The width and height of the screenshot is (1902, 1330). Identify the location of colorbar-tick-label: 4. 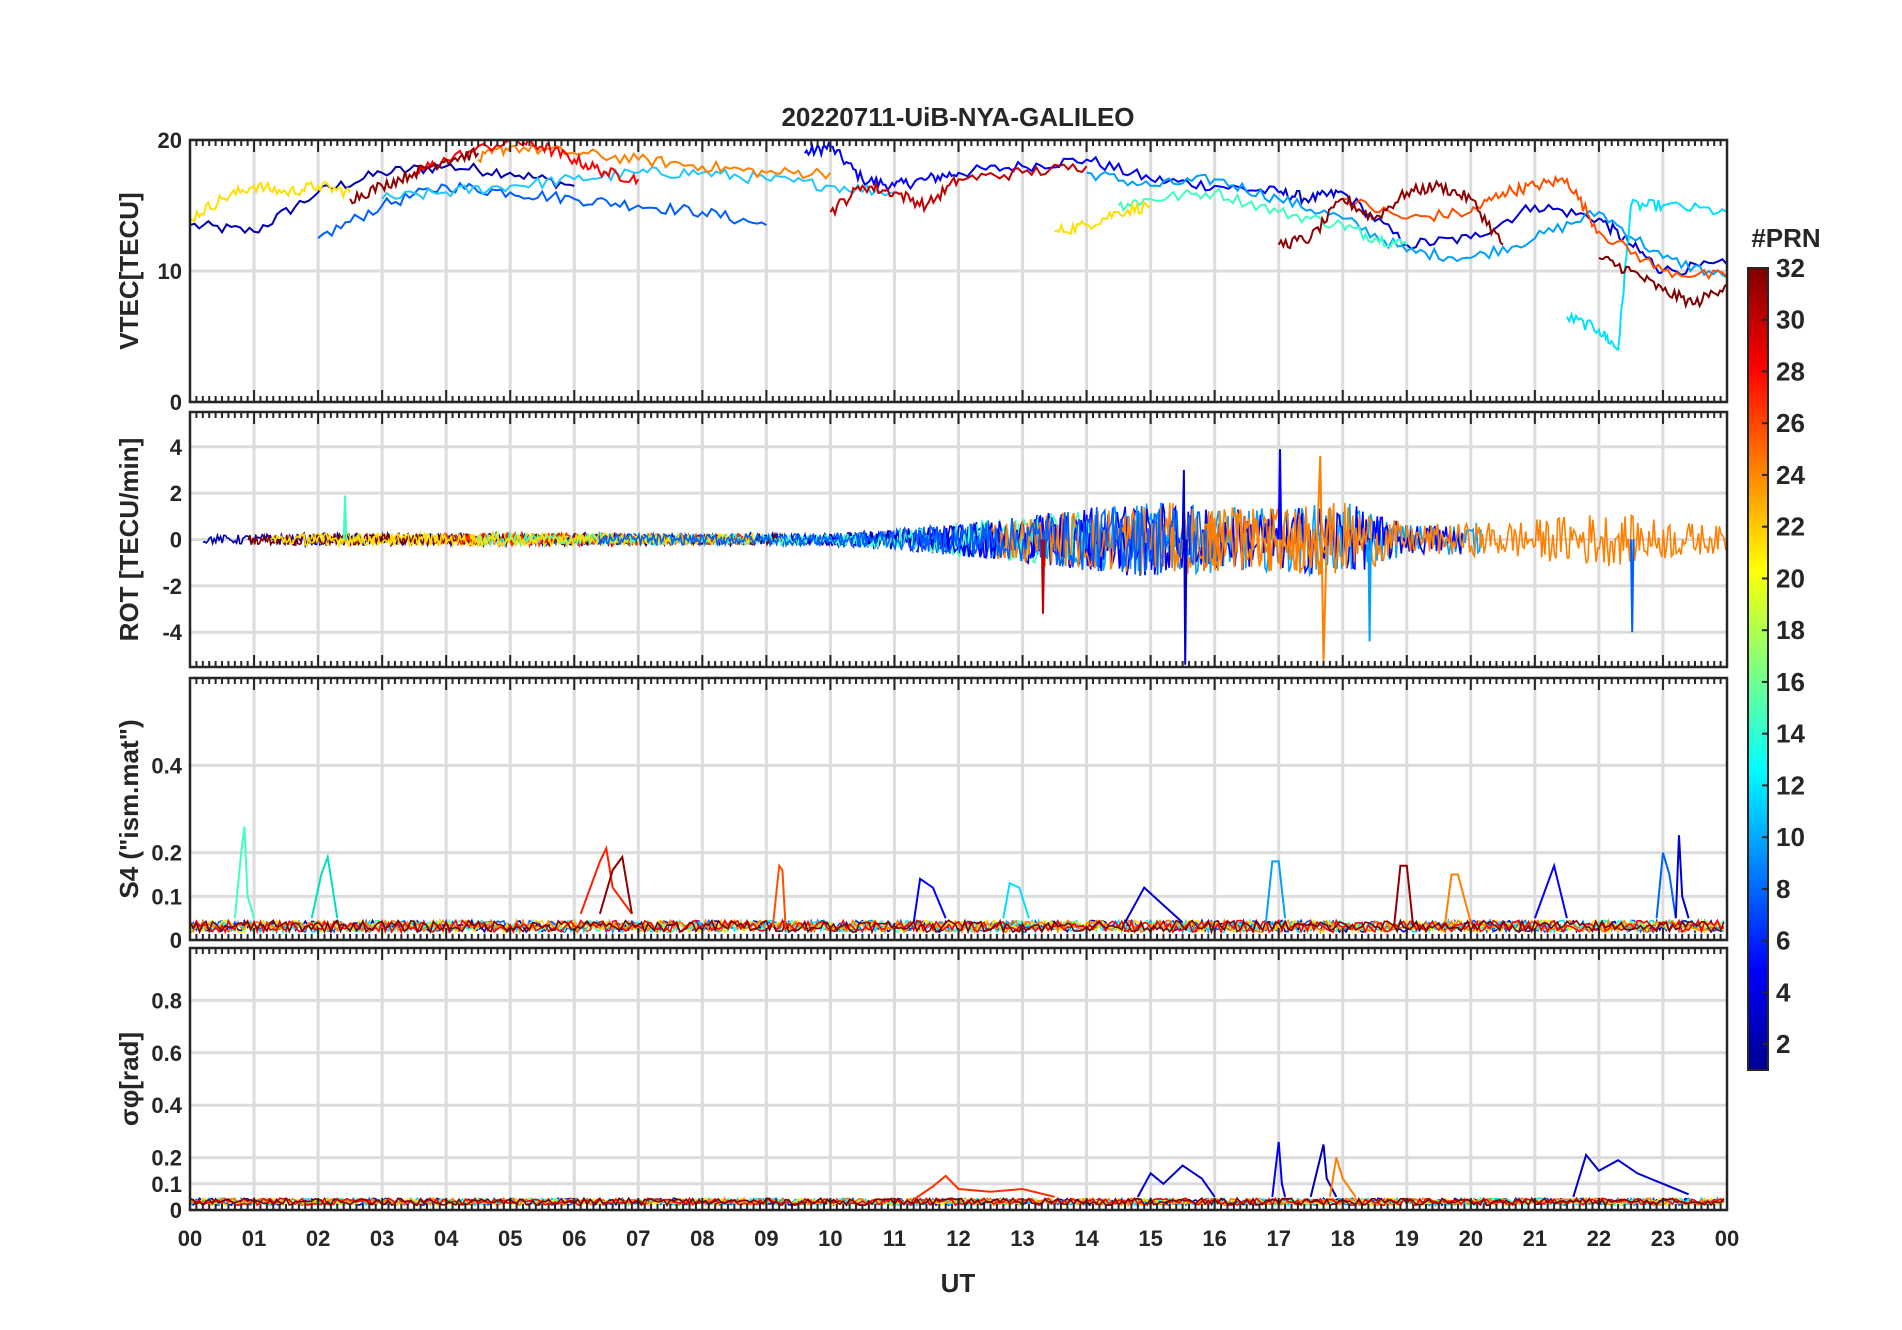
(1783, 992).